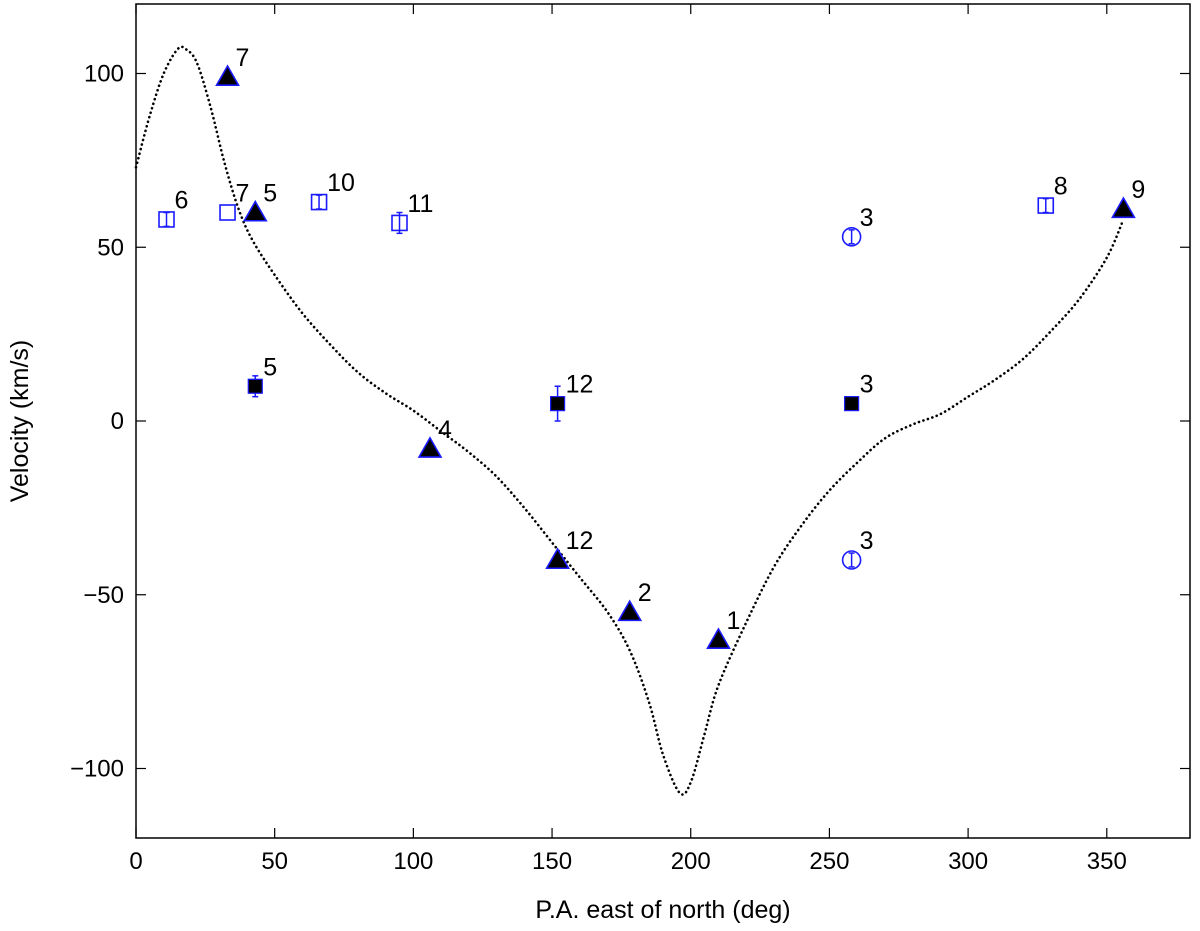 The image size is (1200, 931). What do you see at coordinates (421, 204) in the screenshot?
I see `point-label: 11` at bounding box center [421, 204].